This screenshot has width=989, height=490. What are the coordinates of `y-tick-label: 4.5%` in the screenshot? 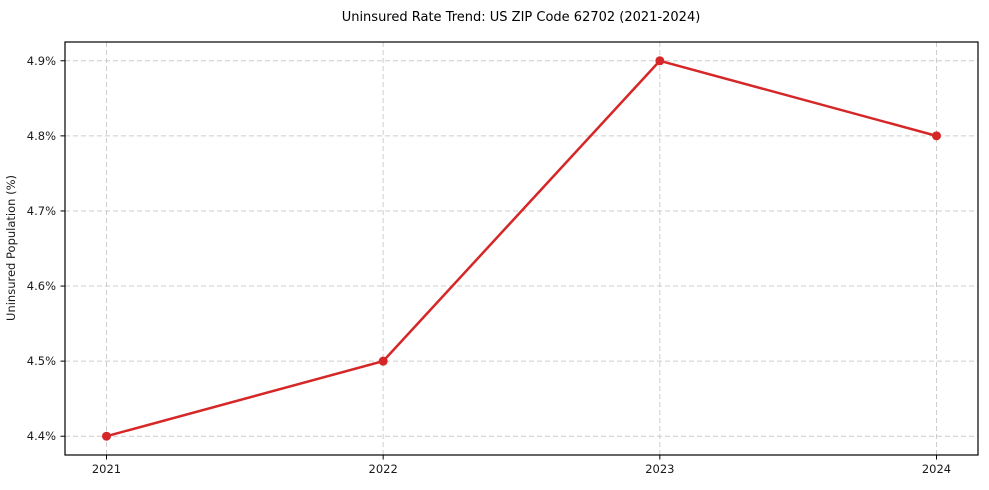 It's located at (41, 361).